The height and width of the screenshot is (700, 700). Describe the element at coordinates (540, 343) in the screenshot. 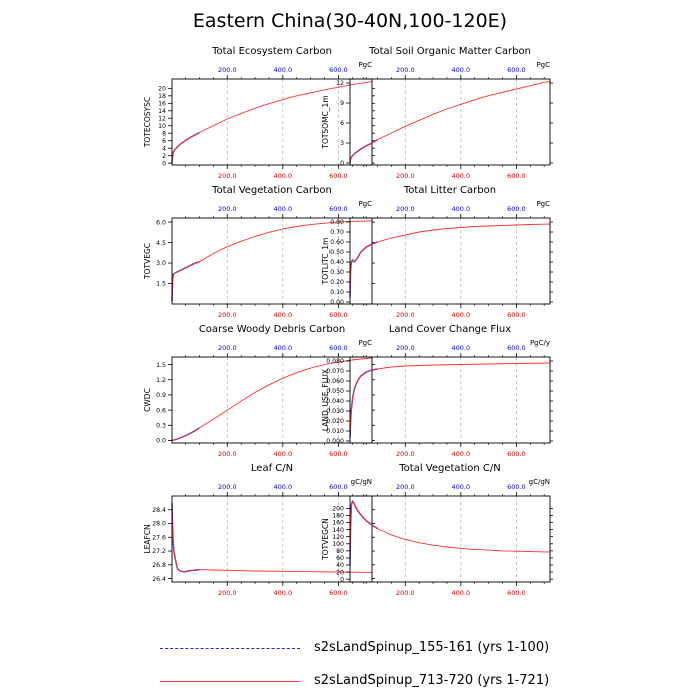

I see `chart-6-units: PgC/y` at that location.